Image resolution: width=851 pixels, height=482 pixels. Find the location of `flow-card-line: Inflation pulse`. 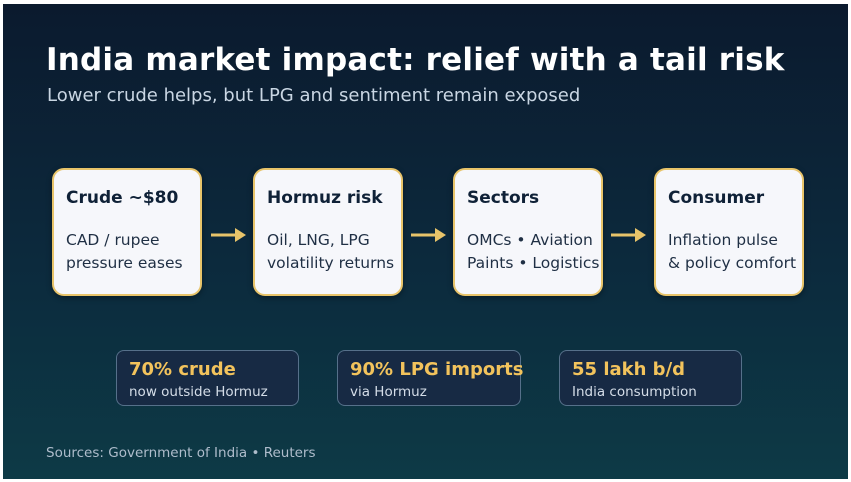

flow-card-line: Inflation pulse is located at coordinates (723, 240).